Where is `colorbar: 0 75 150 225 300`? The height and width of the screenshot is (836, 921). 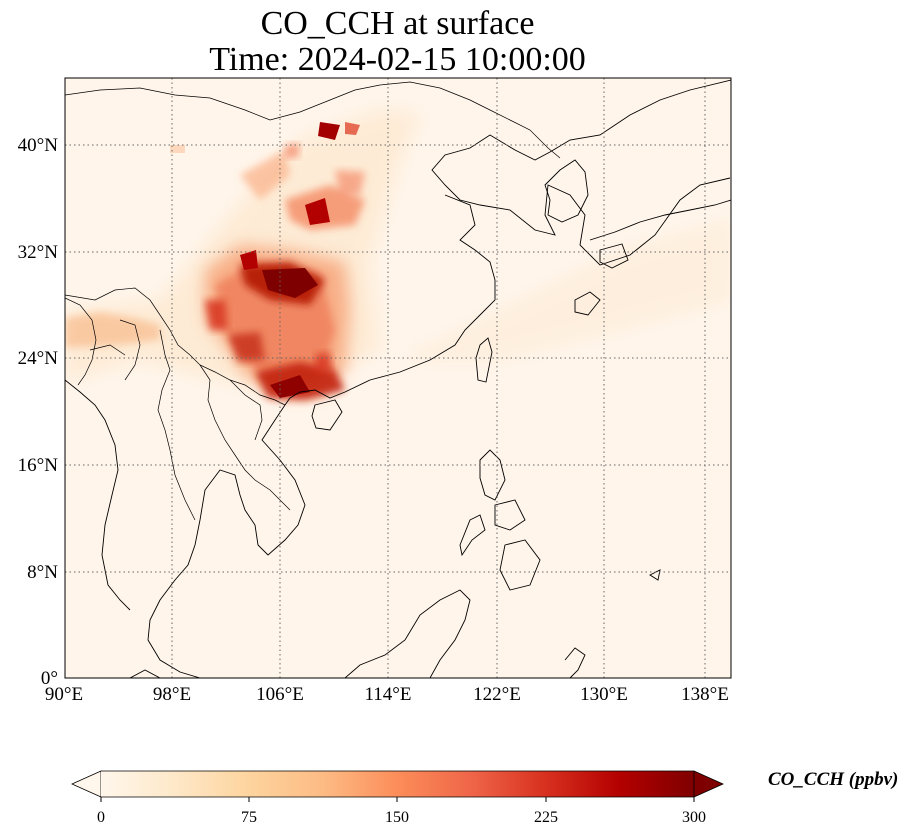 colorbar: 0 75 150 225 300 is located at coordinates (397, 798).